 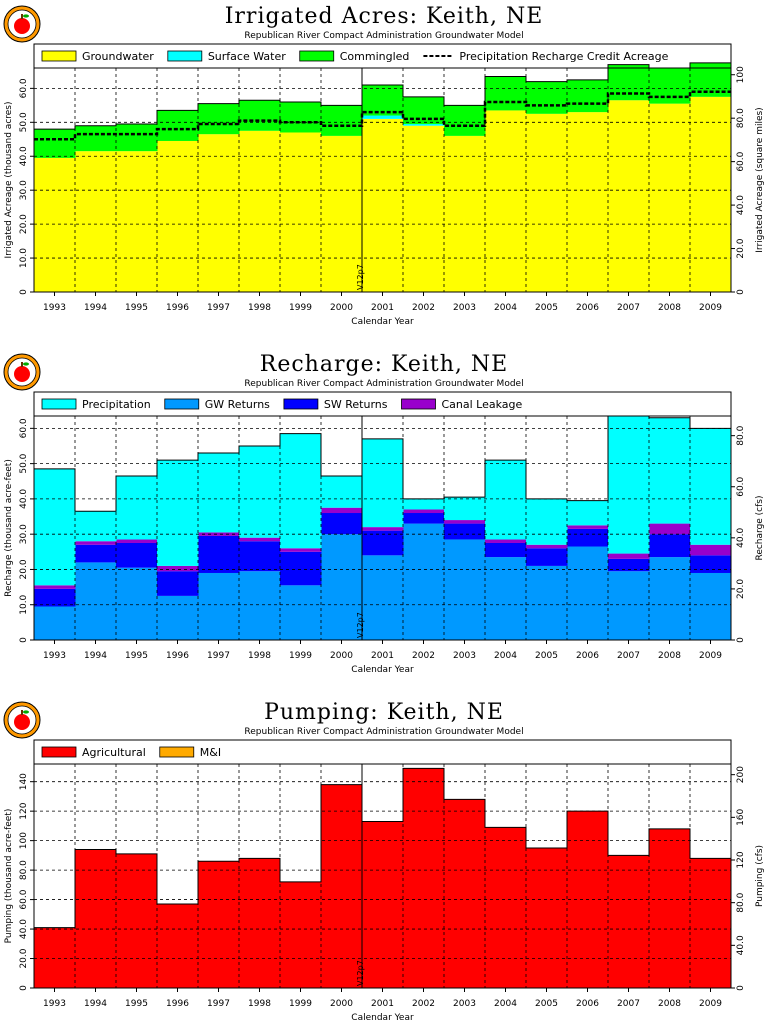 What do you see at coordinates (563, 56) in the screenshot?
I see `legend-label: Precipitation Recharge Credit Acreage` at bounding box center [563, 56].